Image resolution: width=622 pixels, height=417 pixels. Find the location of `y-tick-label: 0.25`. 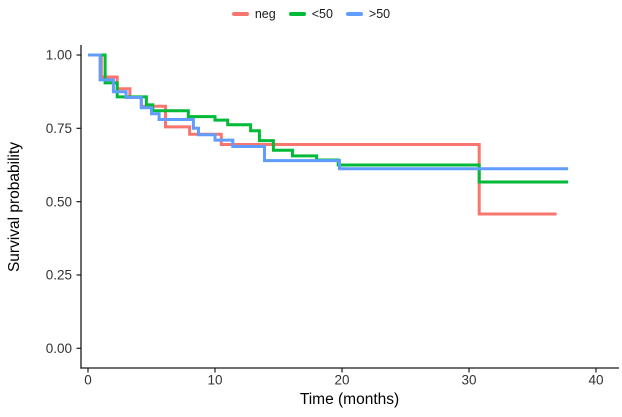

y-tick-label: 0.25 is located at coordinates (59, 275).